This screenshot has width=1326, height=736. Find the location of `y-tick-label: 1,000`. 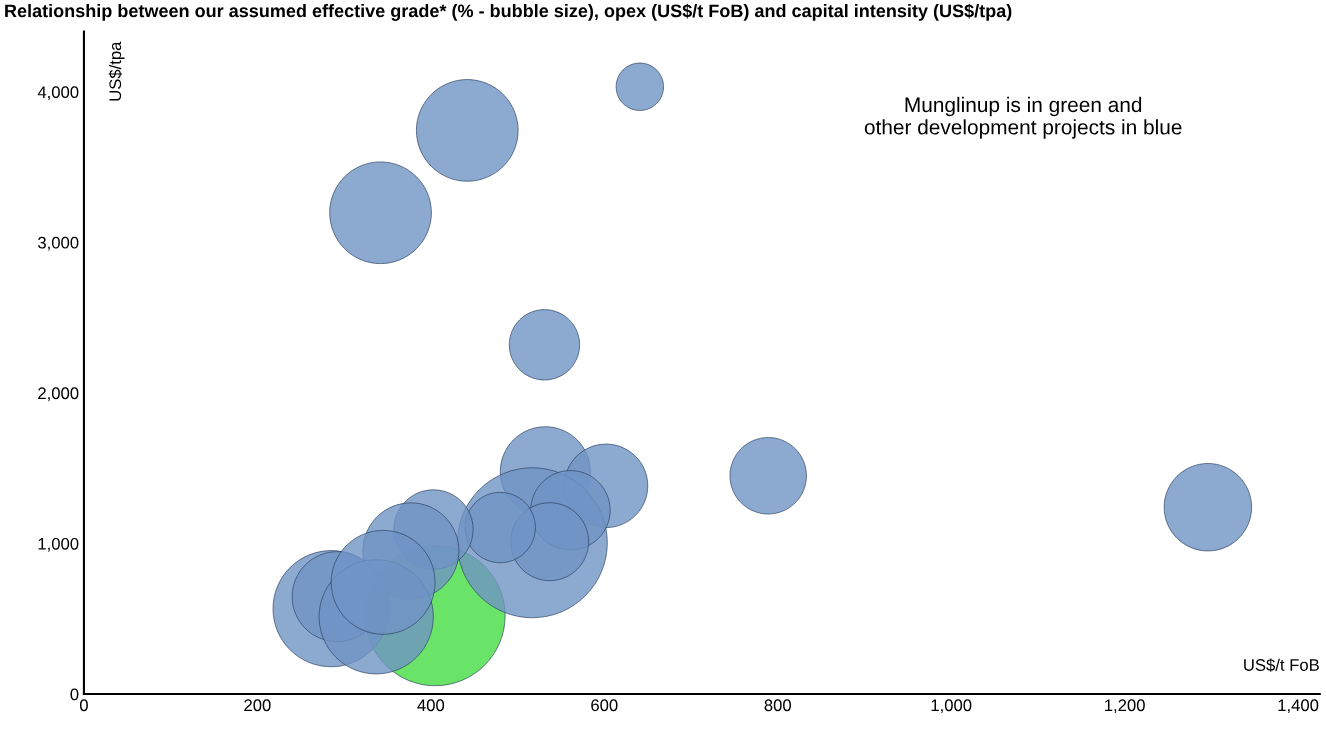

y-tick-label: 1,000 is located at coordinates (58, 544).